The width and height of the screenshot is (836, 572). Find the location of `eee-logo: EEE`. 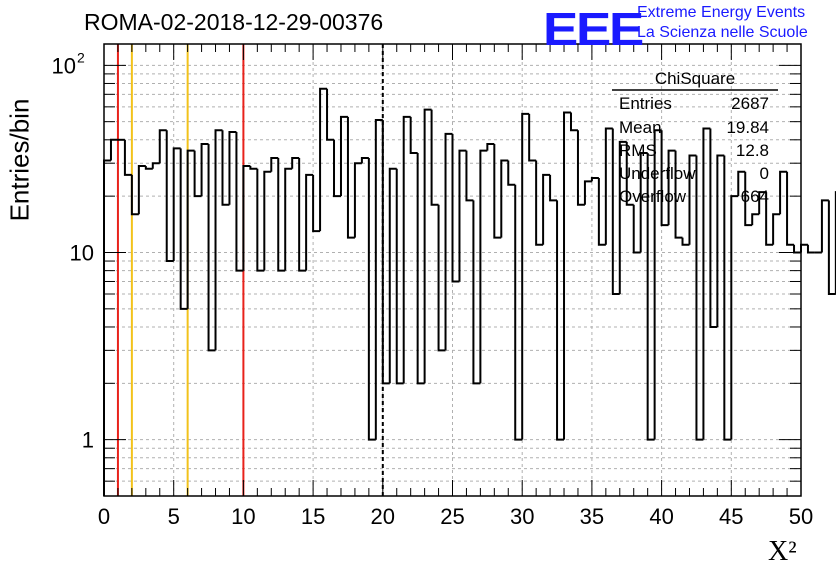

eee-logo: EEE is located at coordinates (593, 29).